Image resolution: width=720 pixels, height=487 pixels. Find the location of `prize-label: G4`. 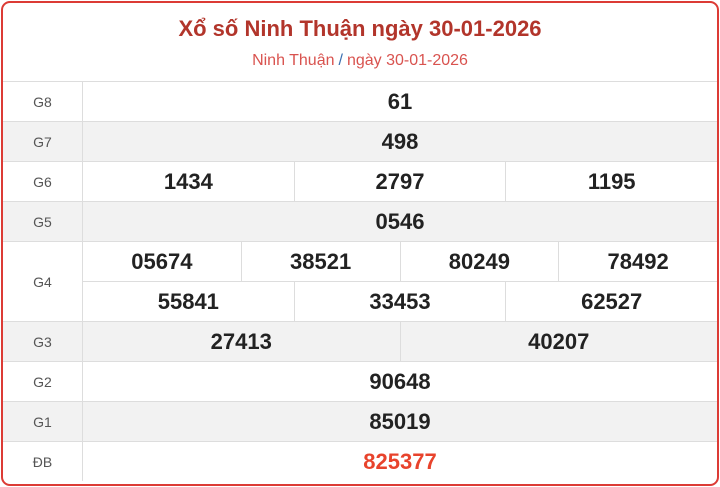

prize-label: G4 is located at coordinates (43, 281).